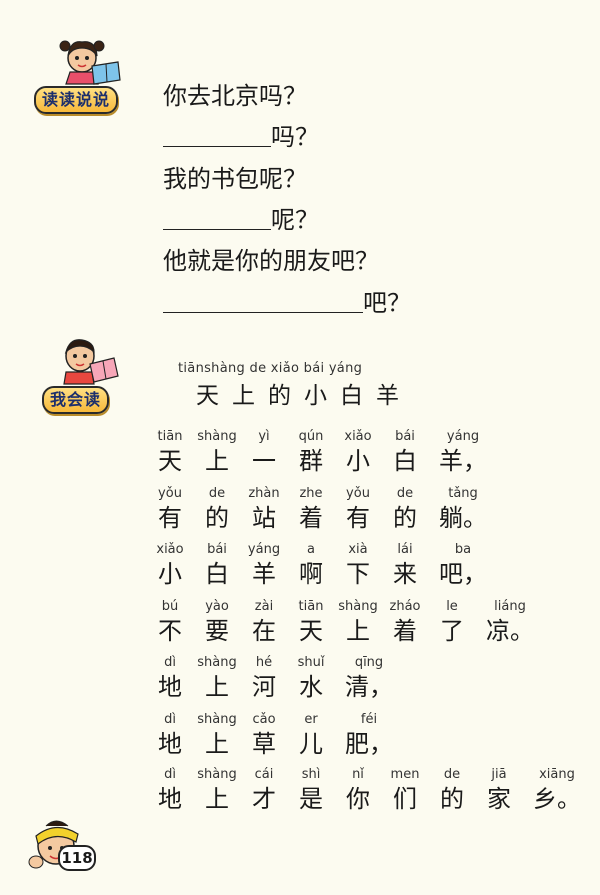 This screenshot has width=600, height=895. I want to click on hanzi: 是, so click(311, 799).